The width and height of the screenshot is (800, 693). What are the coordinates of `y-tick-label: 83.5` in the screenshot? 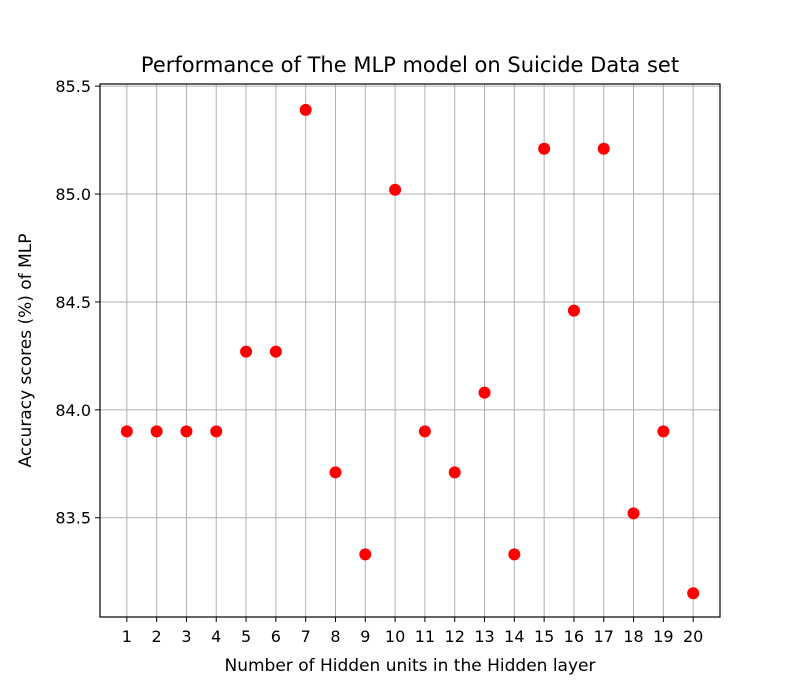 It's located at (73, 518).